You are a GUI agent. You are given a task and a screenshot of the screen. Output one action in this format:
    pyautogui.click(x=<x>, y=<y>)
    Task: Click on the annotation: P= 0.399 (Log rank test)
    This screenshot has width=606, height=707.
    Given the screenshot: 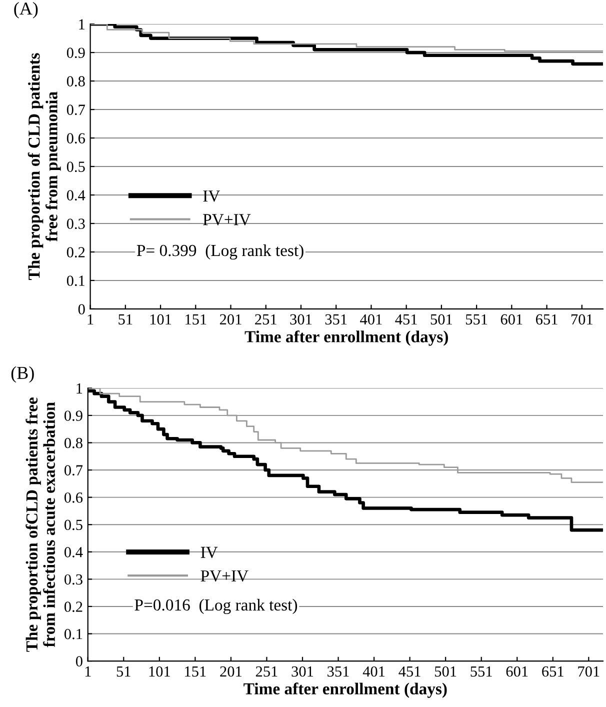 What is the action you would take?
    pyautogui.click(x=220, y=252)
    